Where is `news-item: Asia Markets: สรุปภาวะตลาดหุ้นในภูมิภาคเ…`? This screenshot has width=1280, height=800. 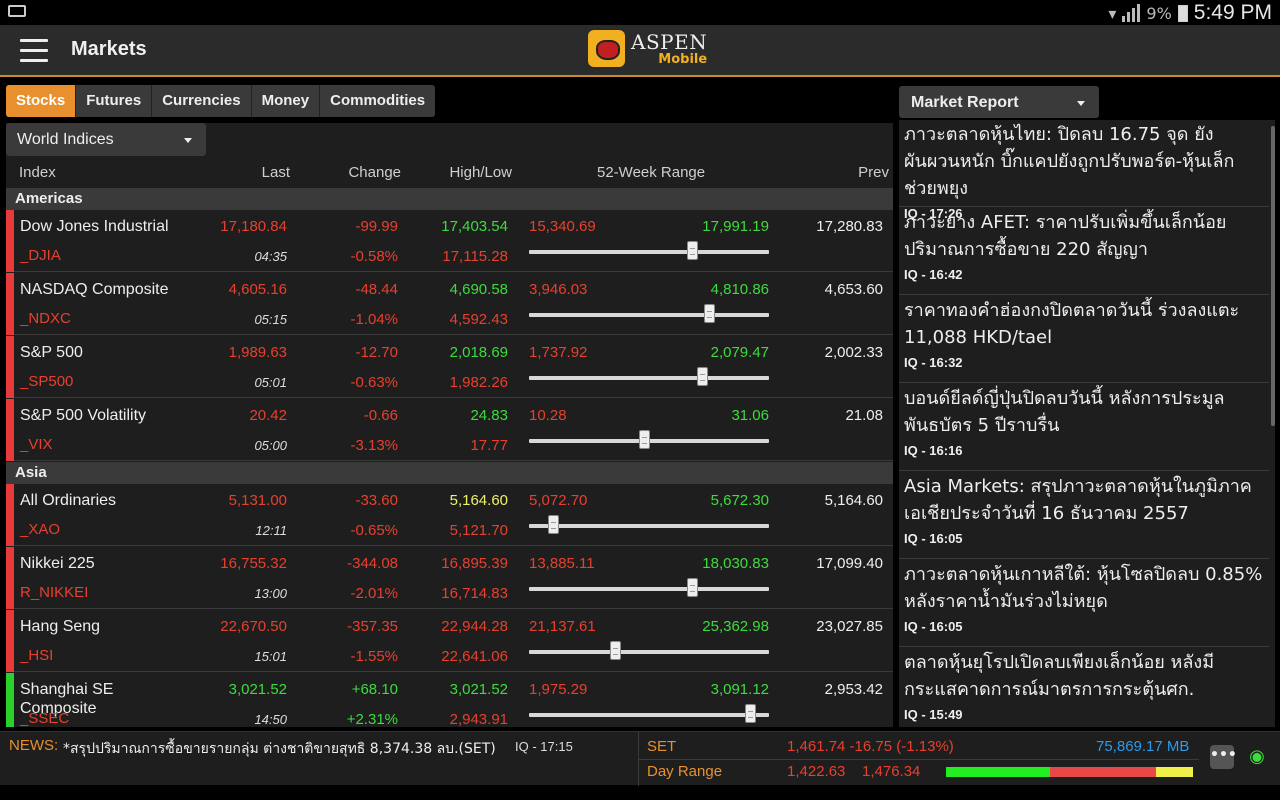
news-item: Asia Markets: สรุปภาวะตลาดหุ้นในภูมิภาคเ… is located at coordinates (1084, 515).